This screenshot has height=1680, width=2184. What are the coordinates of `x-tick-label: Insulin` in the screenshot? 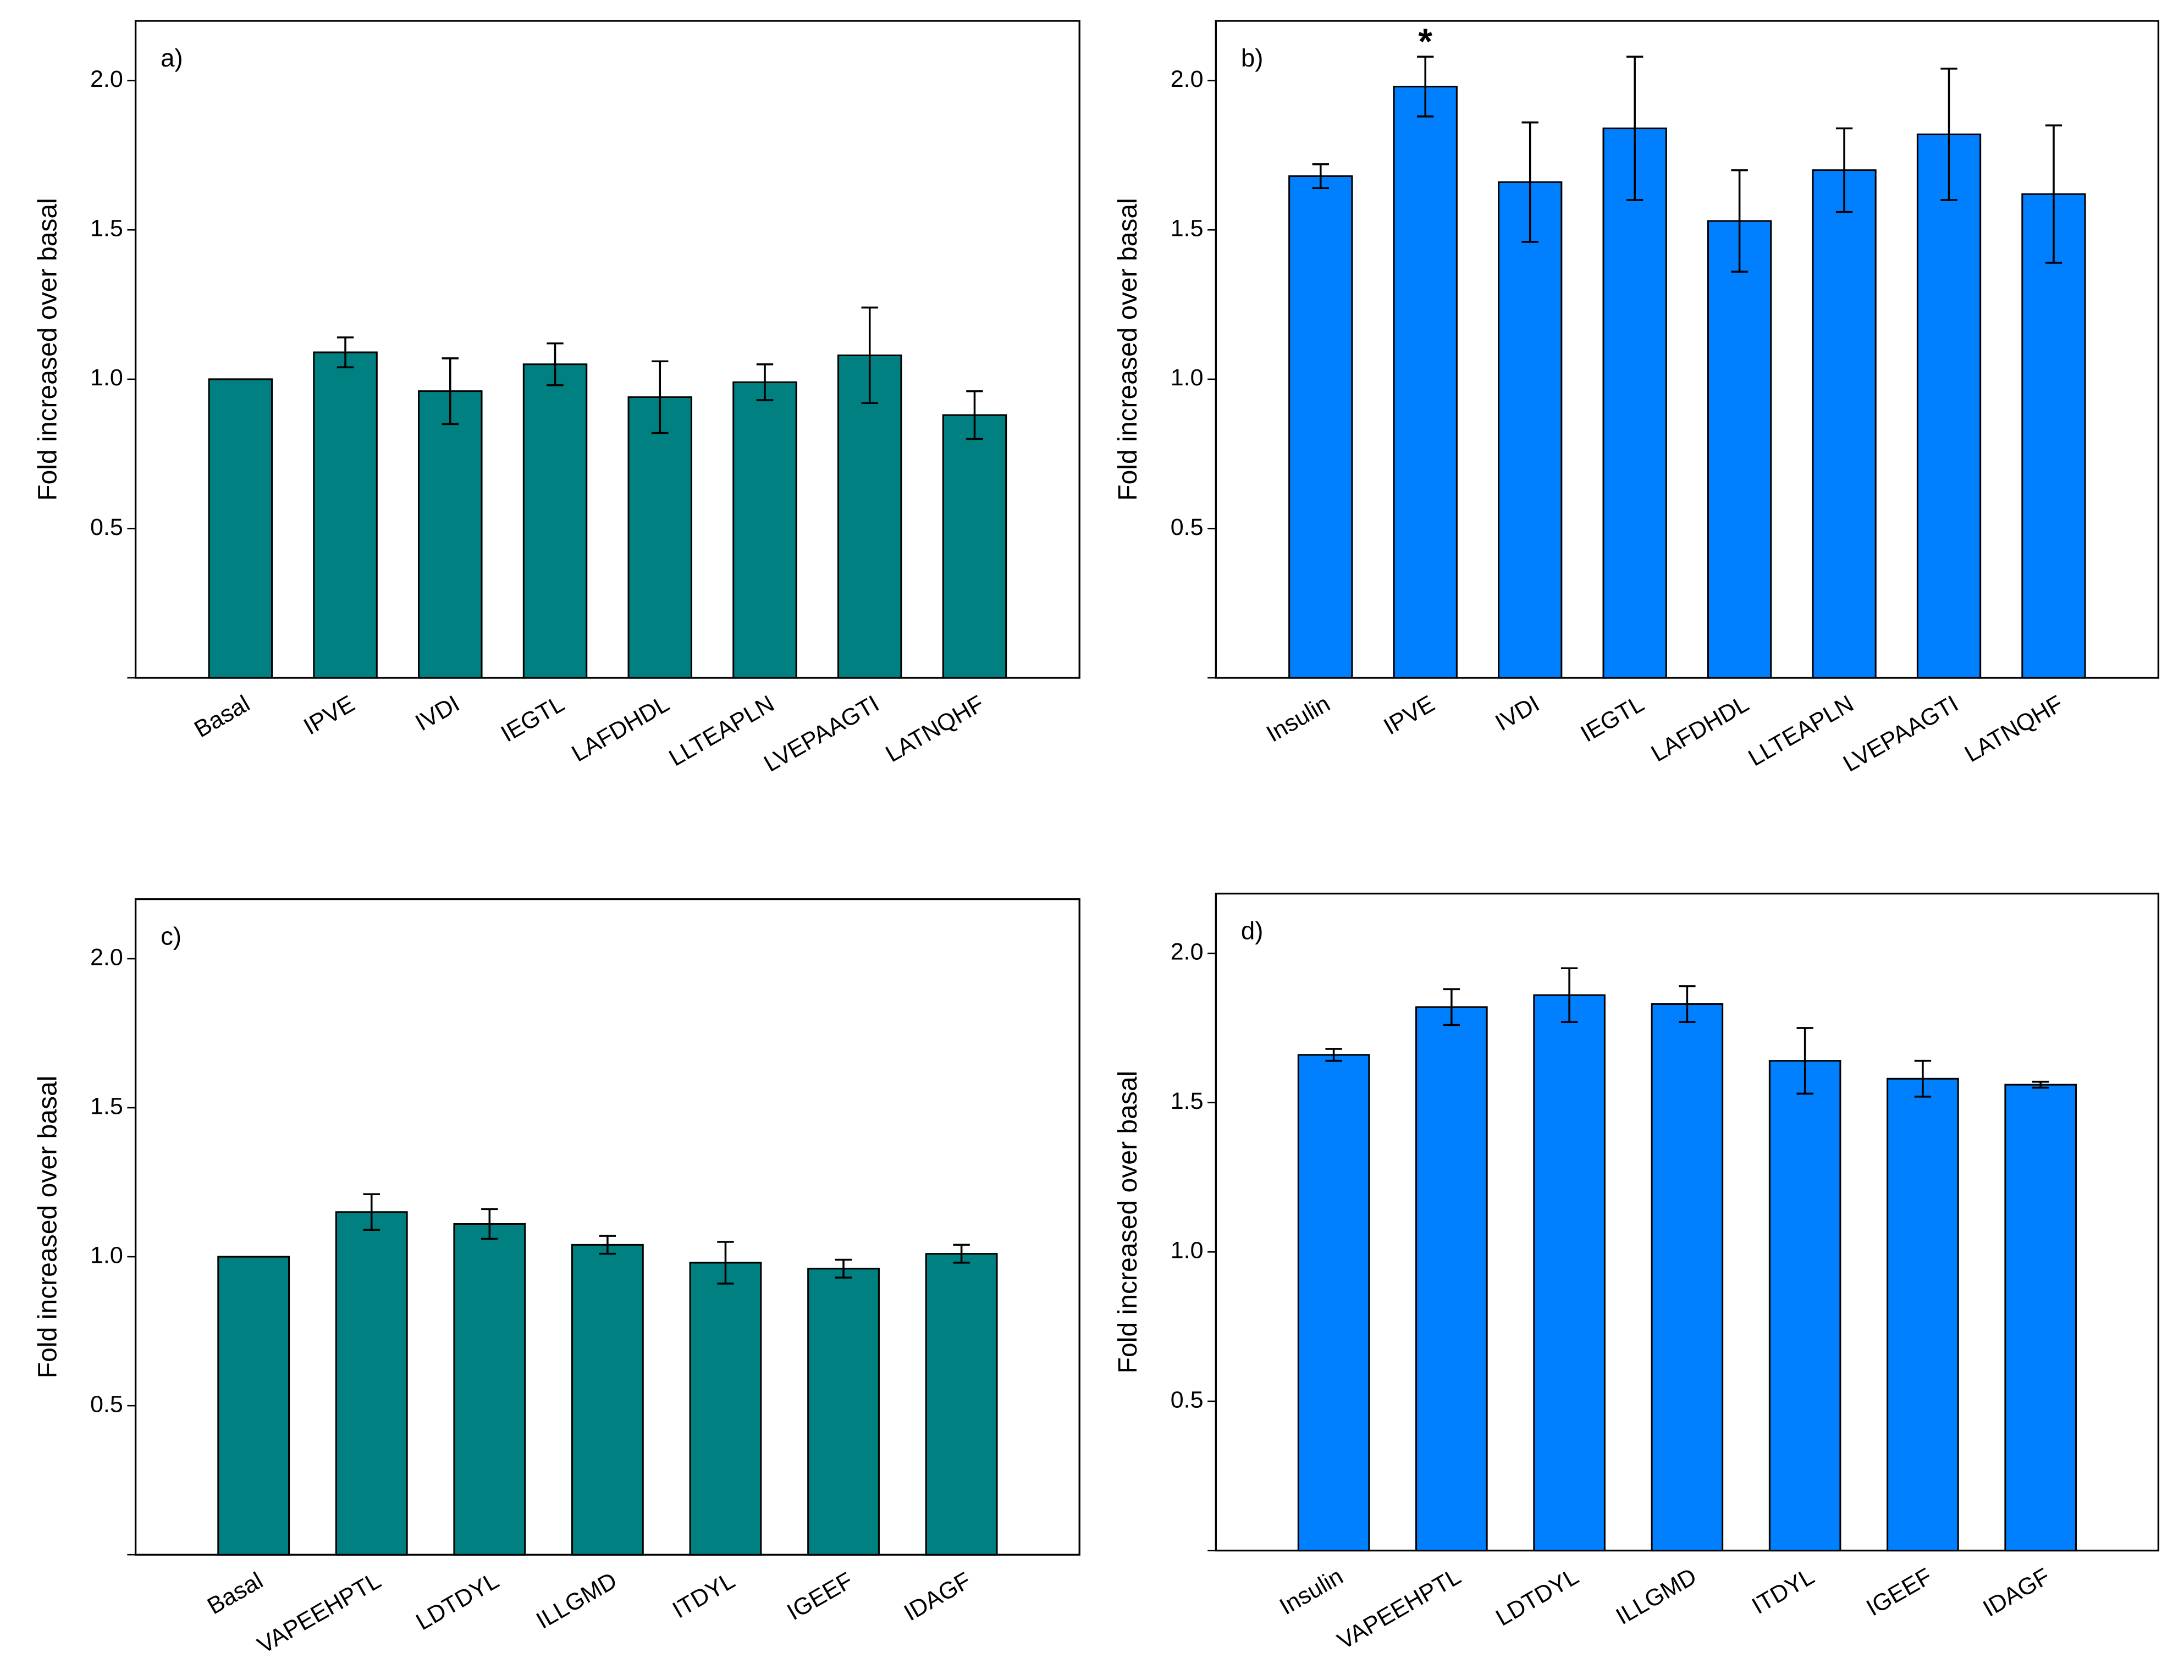 It's located at (1311, 1591).